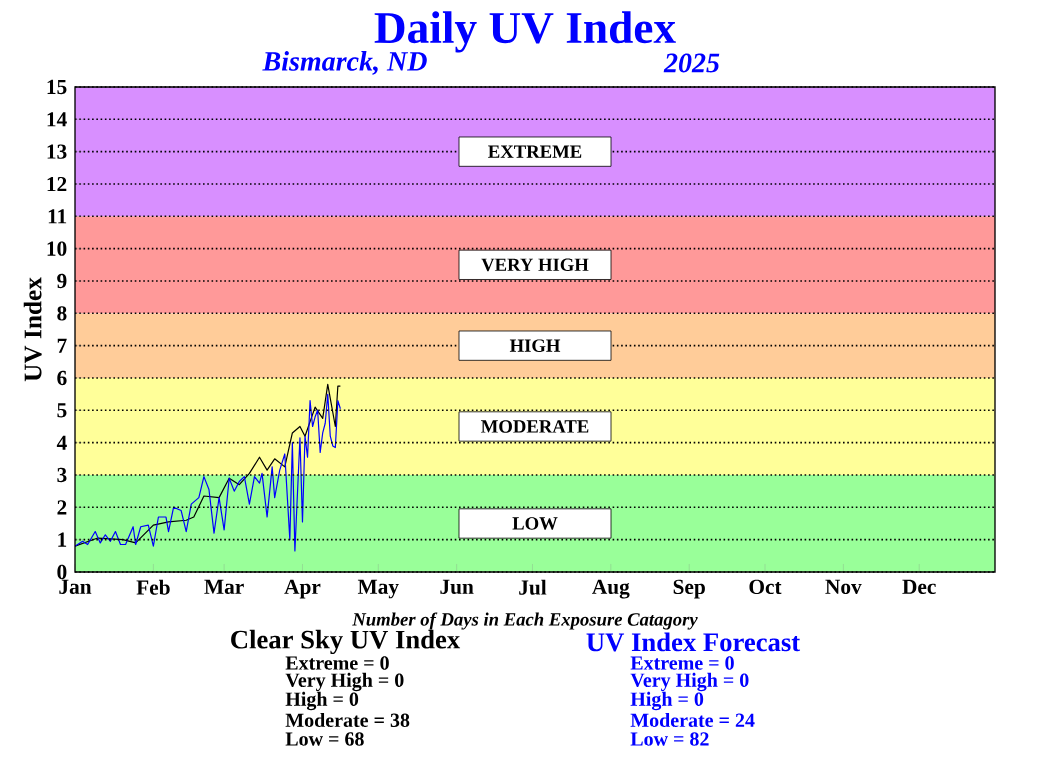 The width and height of the screenshot is (1050, 770). Describe the element at coordinates (62, 313) in the screenshot. I see `y-tick-label: 8` at that location.